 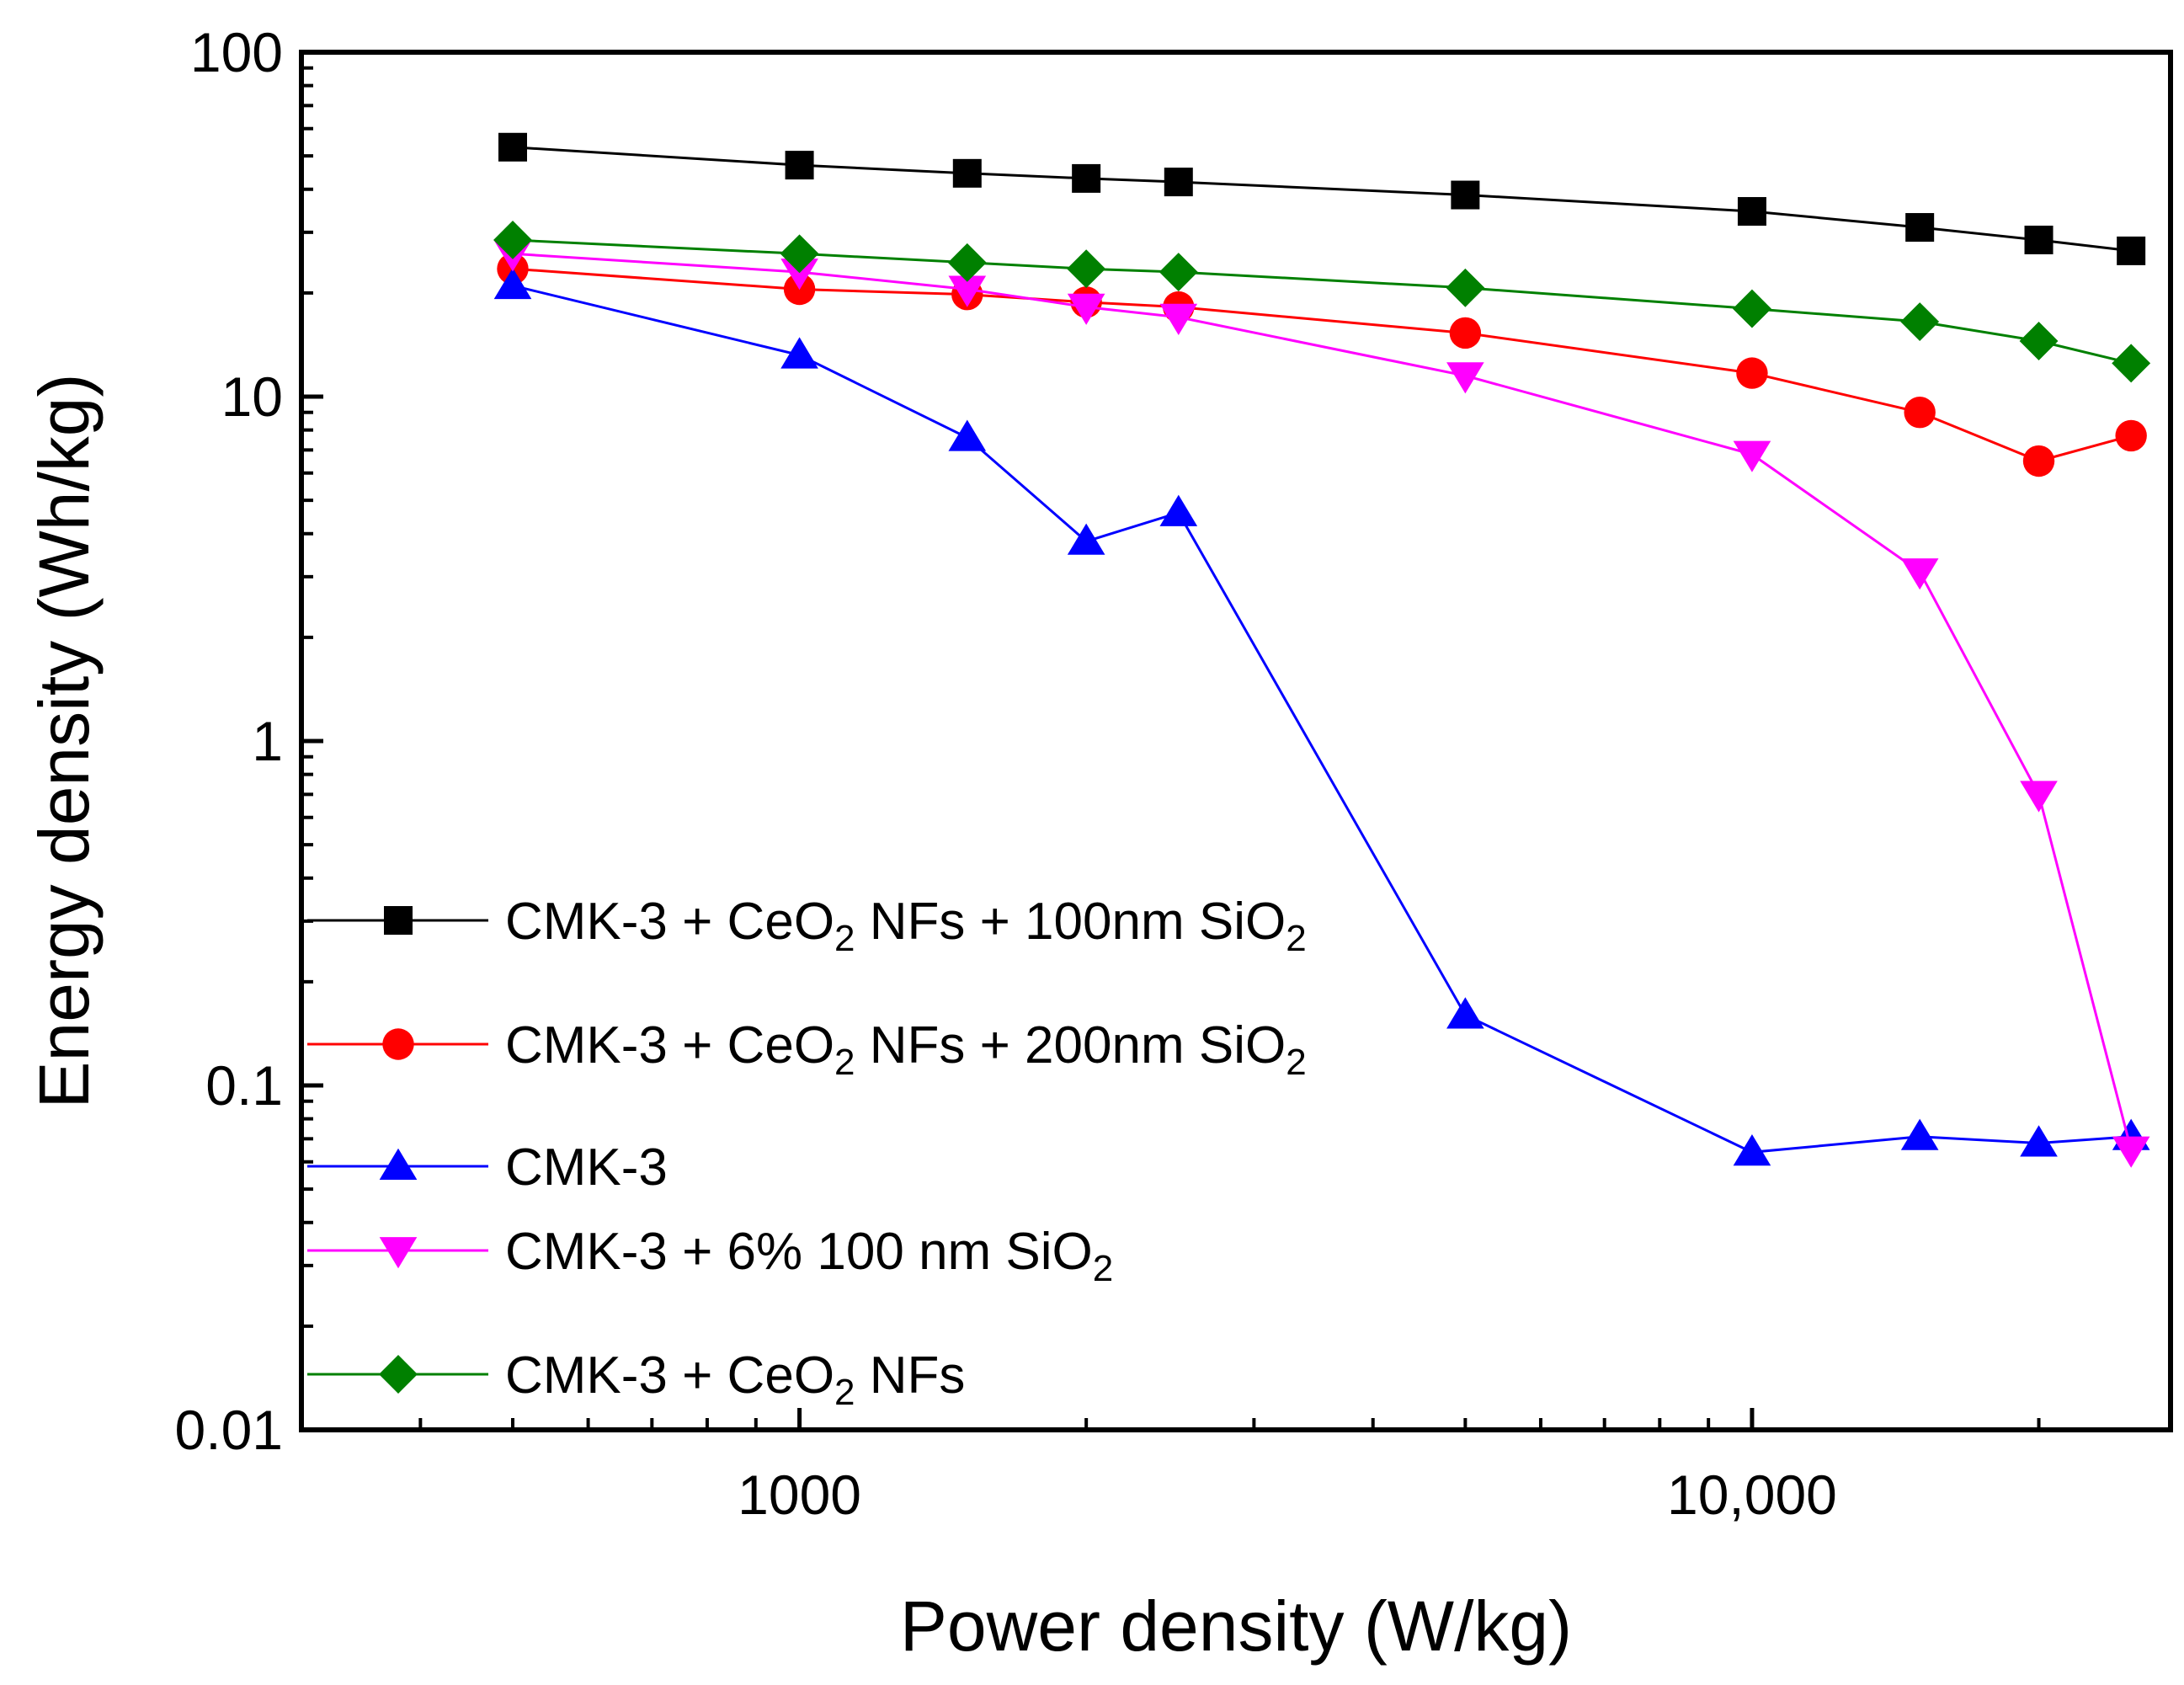 I want to click on legend-entry: CMK-3 + CeO2 NFs, so click(x=636, y=1379).